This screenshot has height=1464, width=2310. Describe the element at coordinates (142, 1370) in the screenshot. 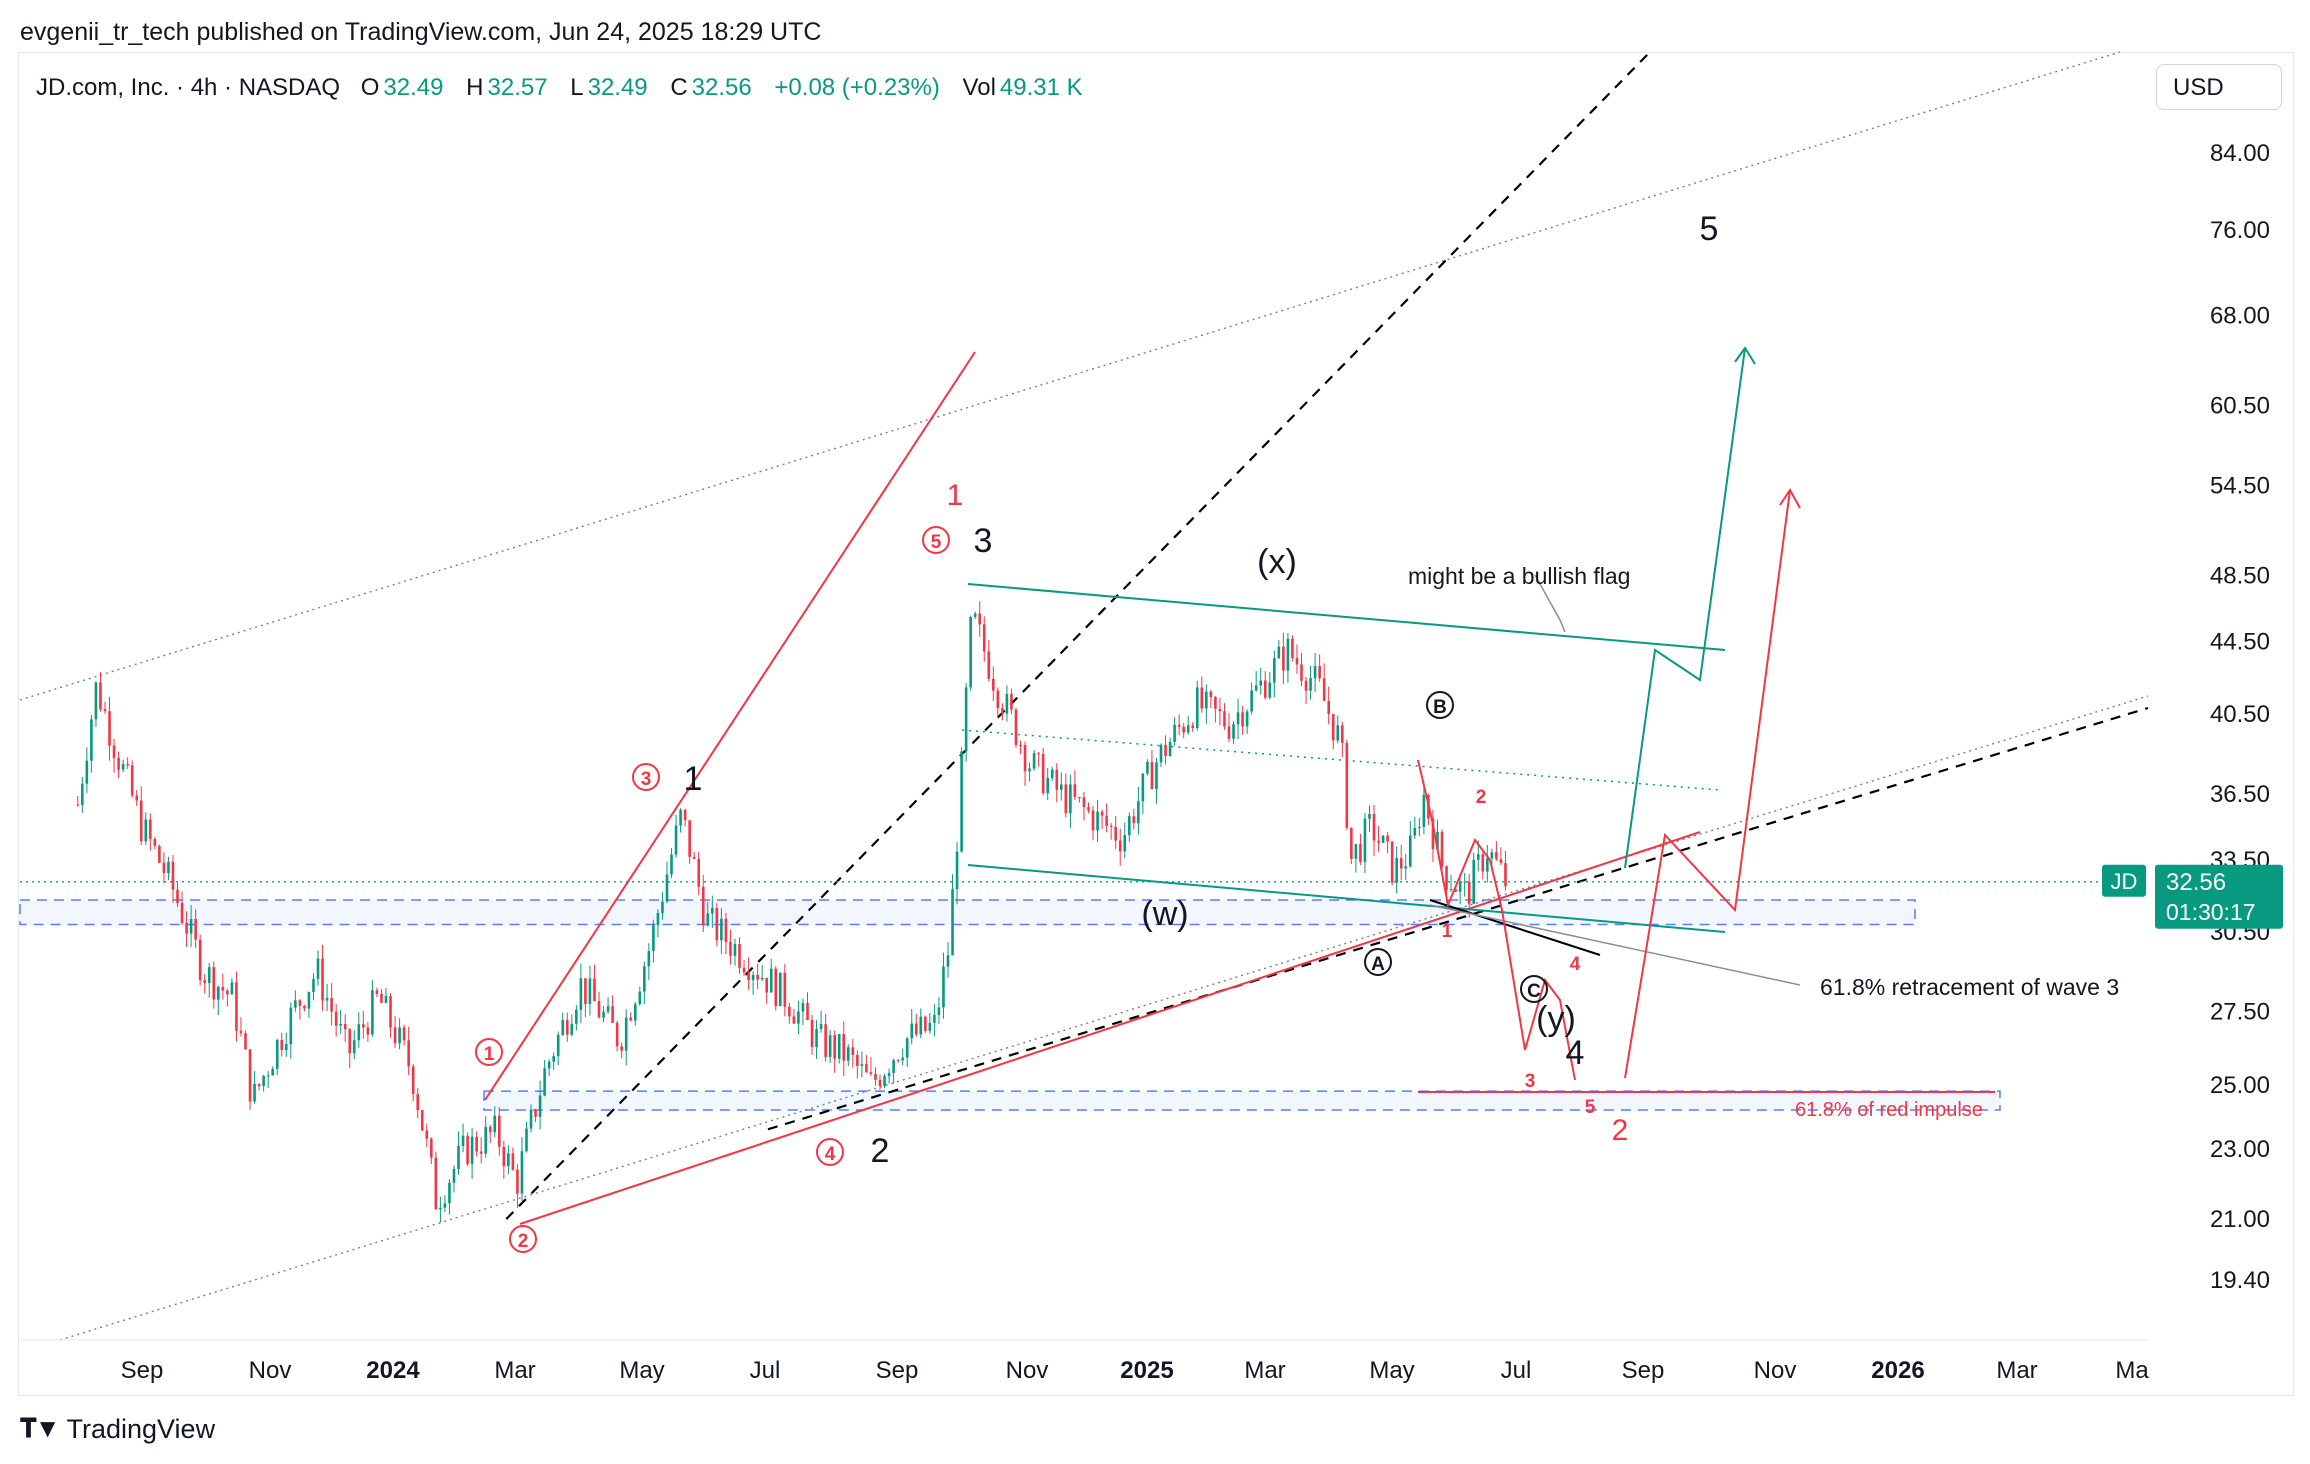

I see `time-tick-label: Sep` at that location.